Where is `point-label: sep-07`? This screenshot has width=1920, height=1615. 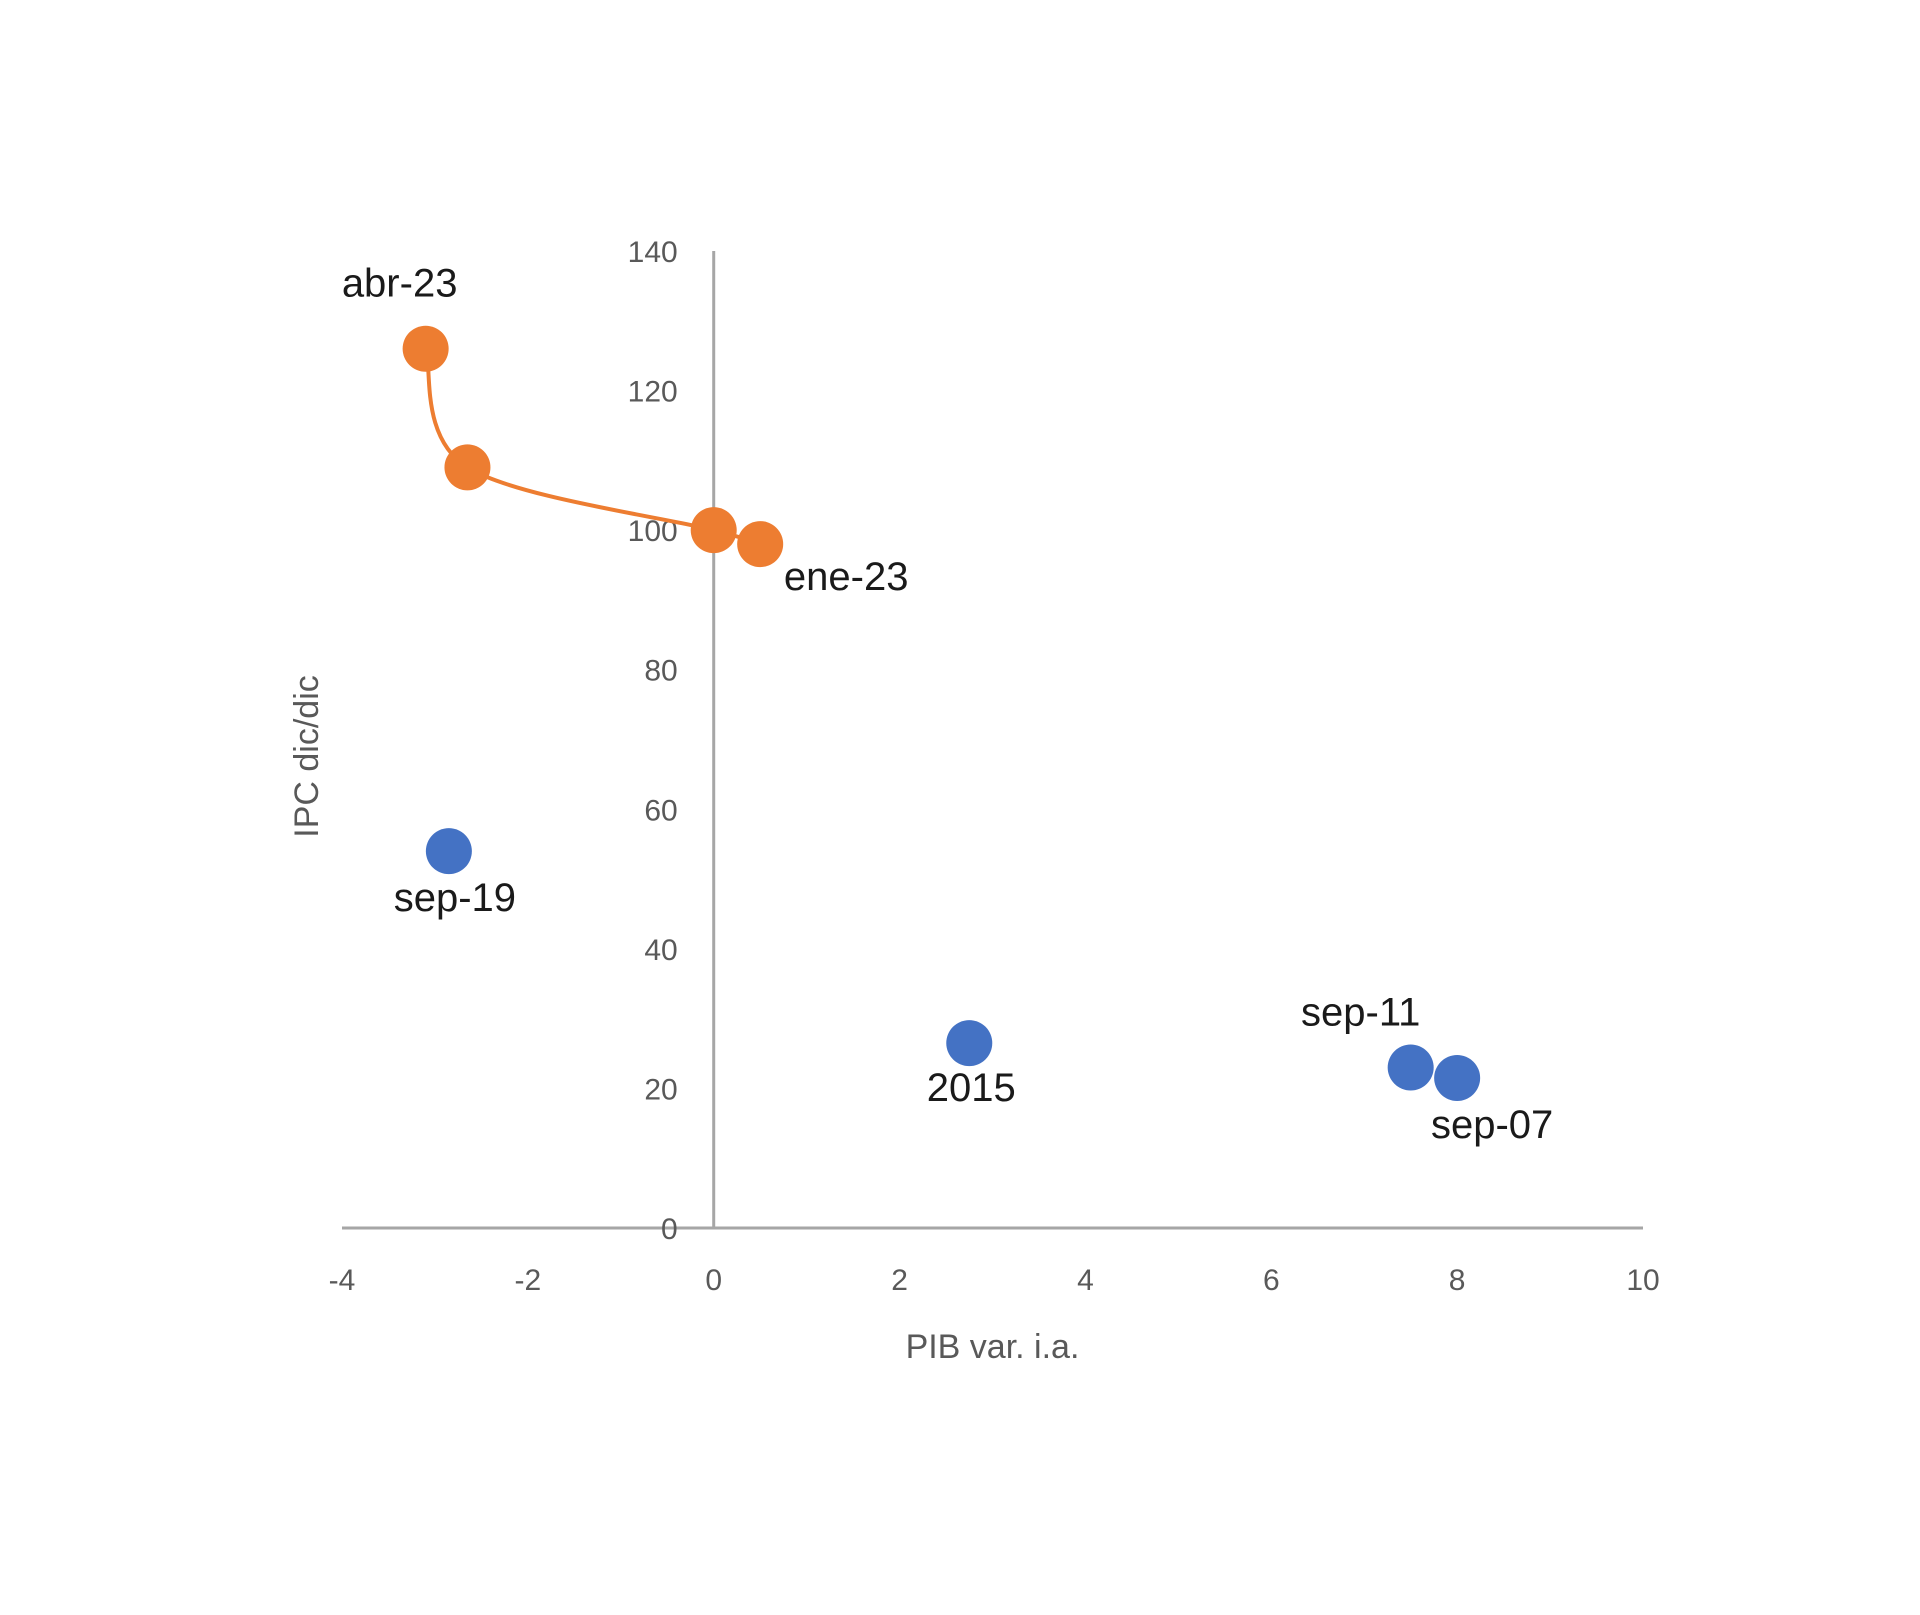 point-label: sep-07 is located at coordinates (1492, 1125).